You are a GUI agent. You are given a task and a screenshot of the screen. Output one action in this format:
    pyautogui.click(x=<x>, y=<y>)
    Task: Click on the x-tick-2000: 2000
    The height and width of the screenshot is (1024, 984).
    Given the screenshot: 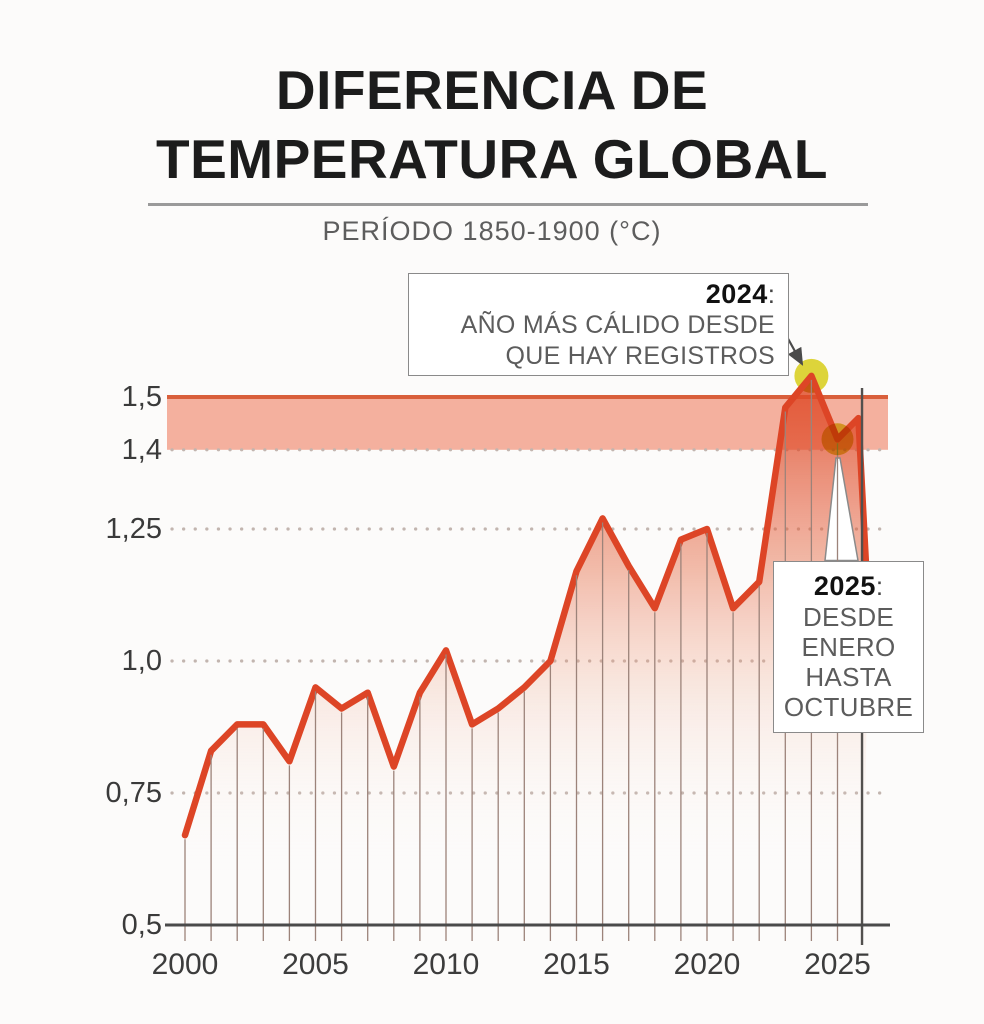 What is the action you would take?
    pyautogui.click(x=185, y=964)
    